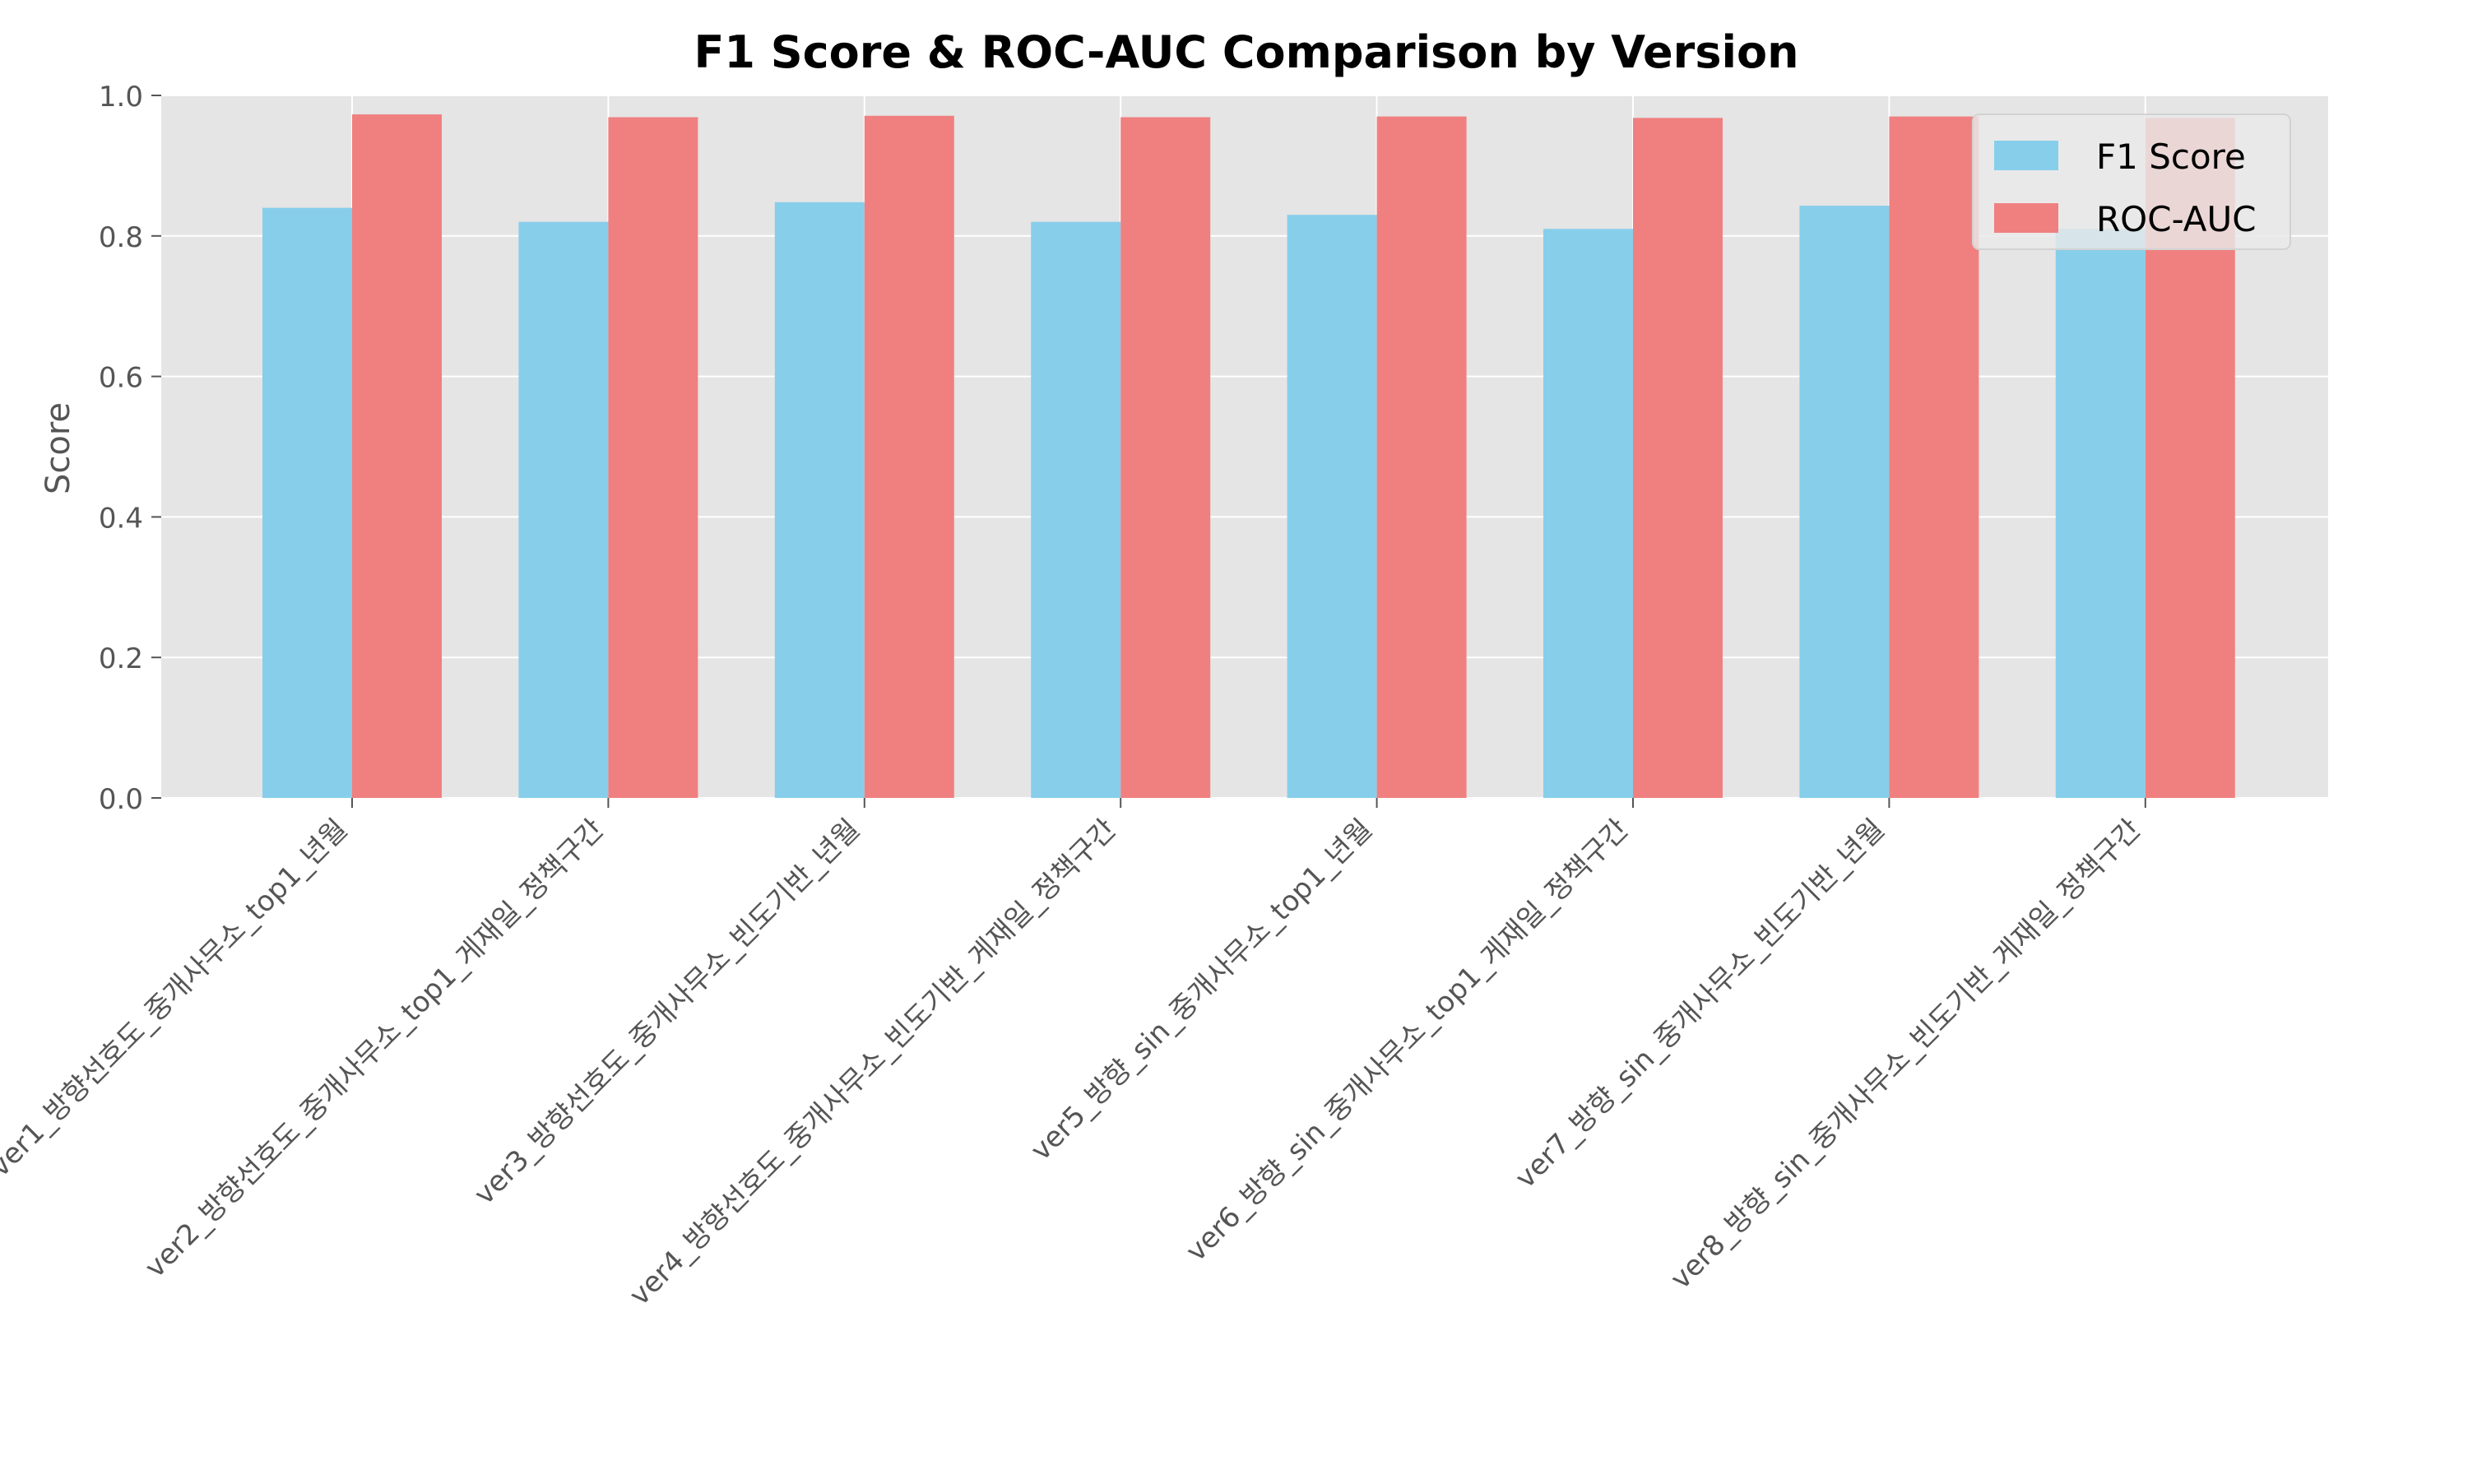  Describe the element at coordinates (121, 799) in the screenshot. I see `y-tick-label: 0.0` at that location.